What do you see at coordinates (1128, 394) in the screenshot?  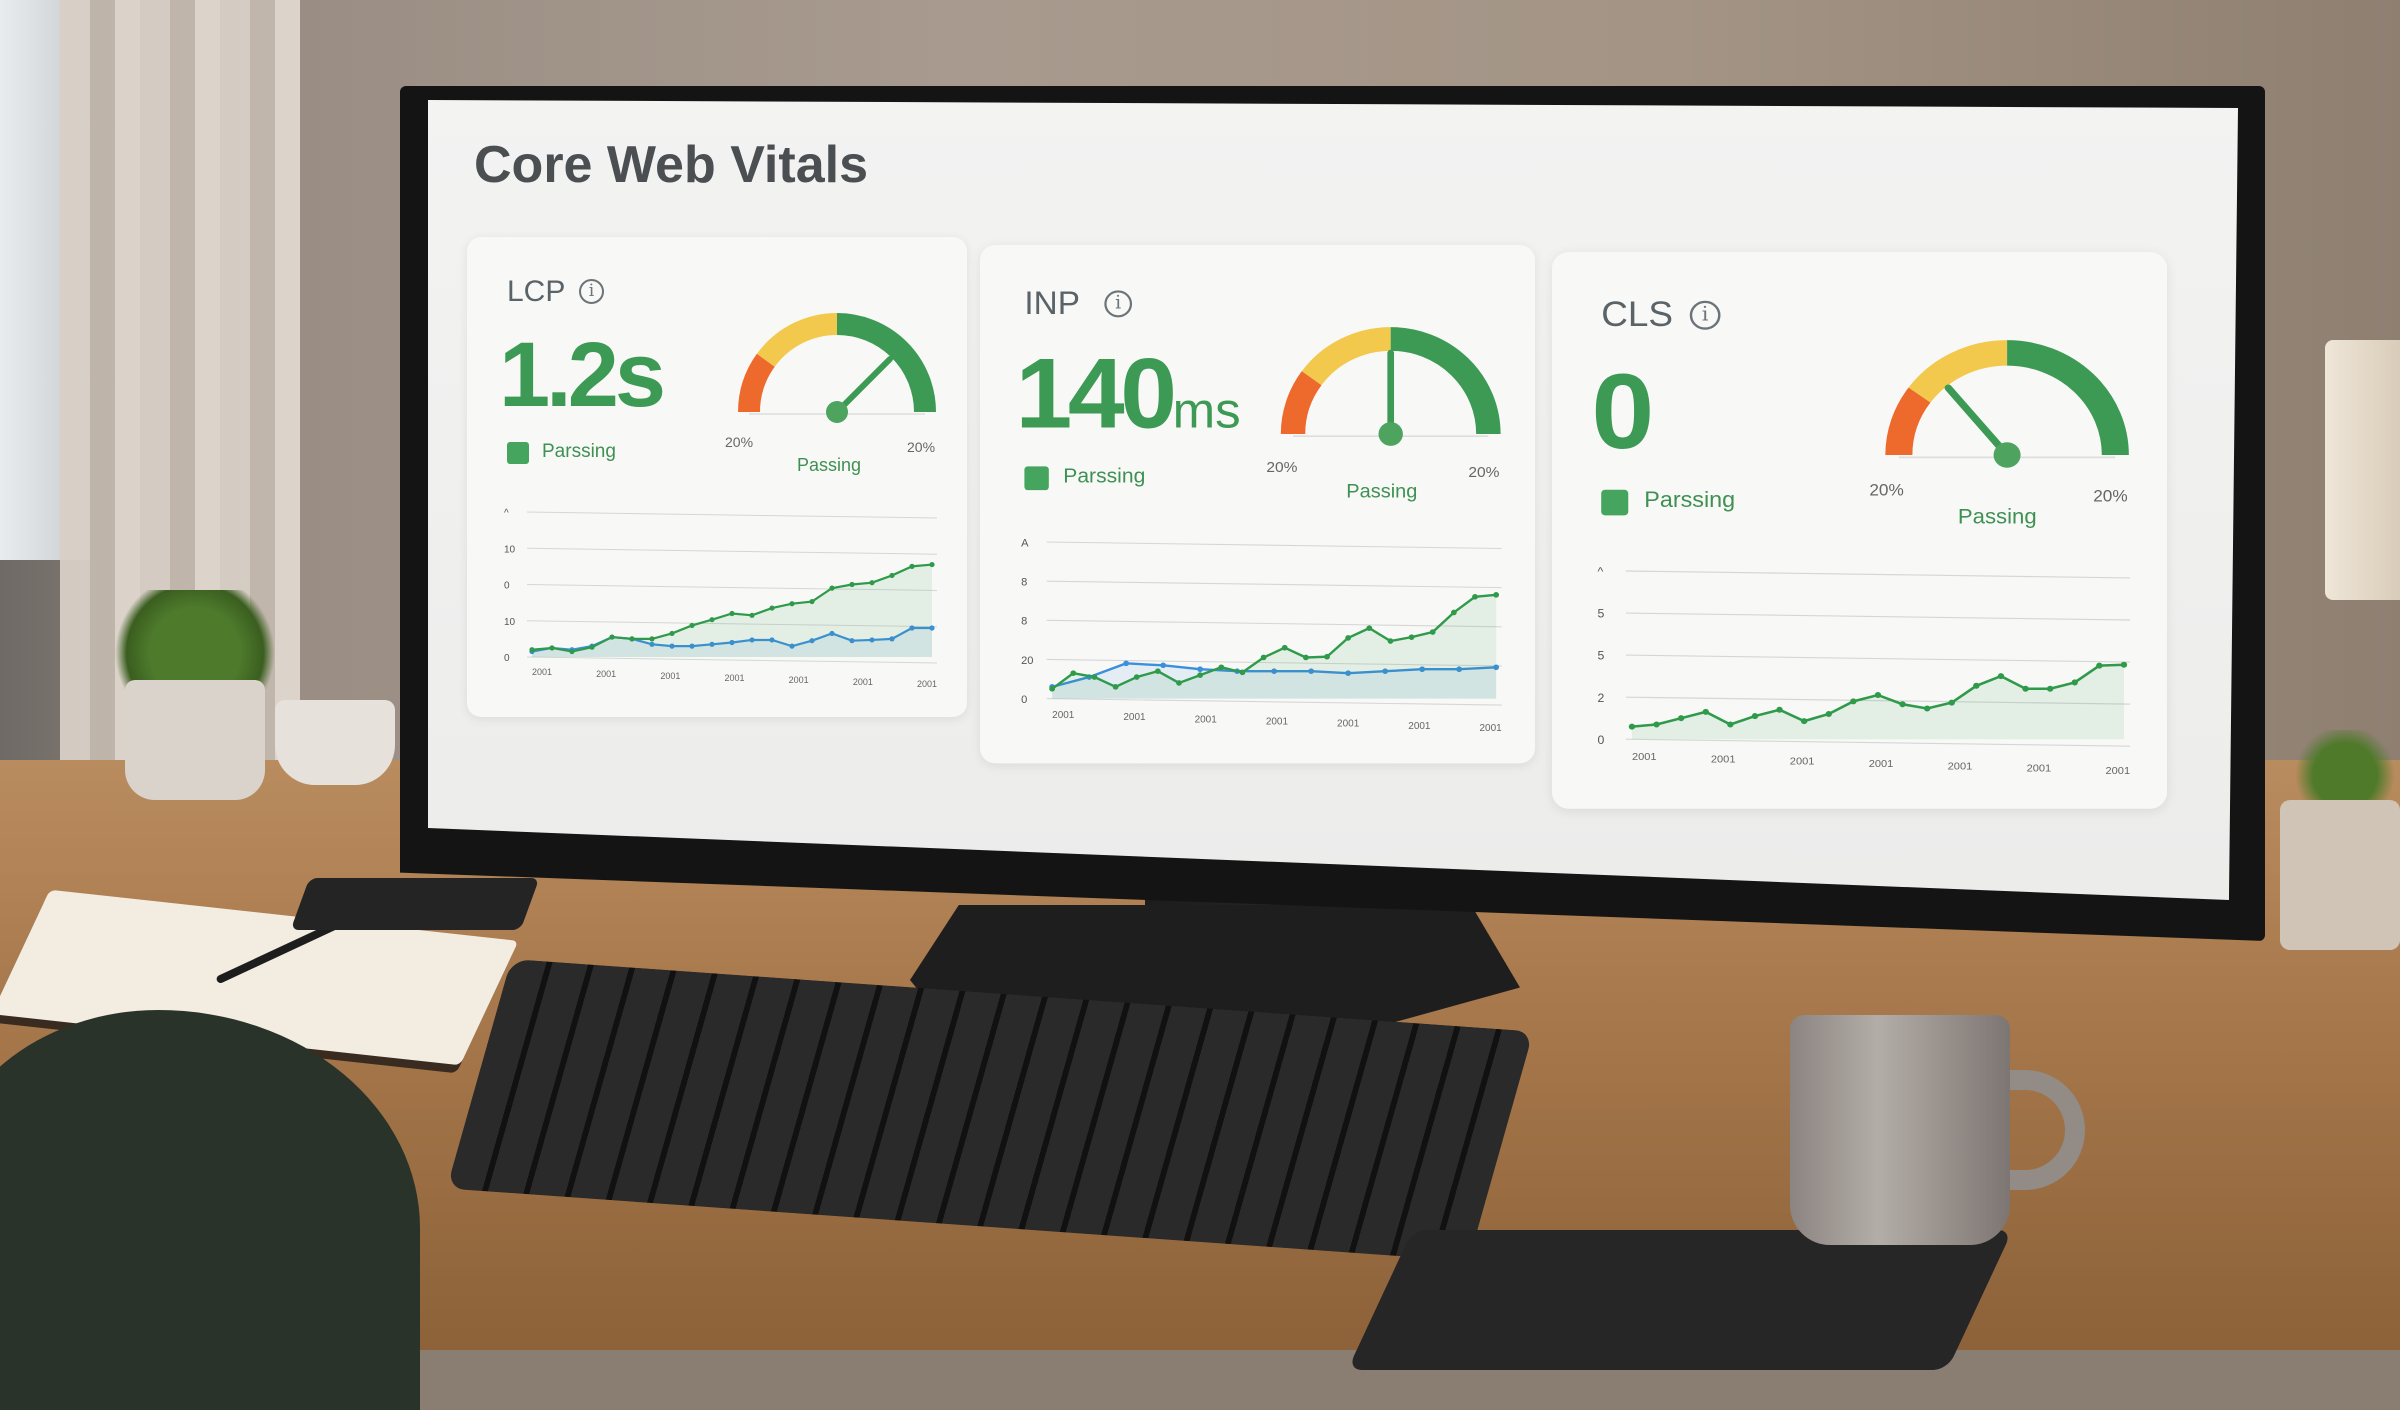 I see `metric-value: 140ms` at bounding box center [1128, 394].